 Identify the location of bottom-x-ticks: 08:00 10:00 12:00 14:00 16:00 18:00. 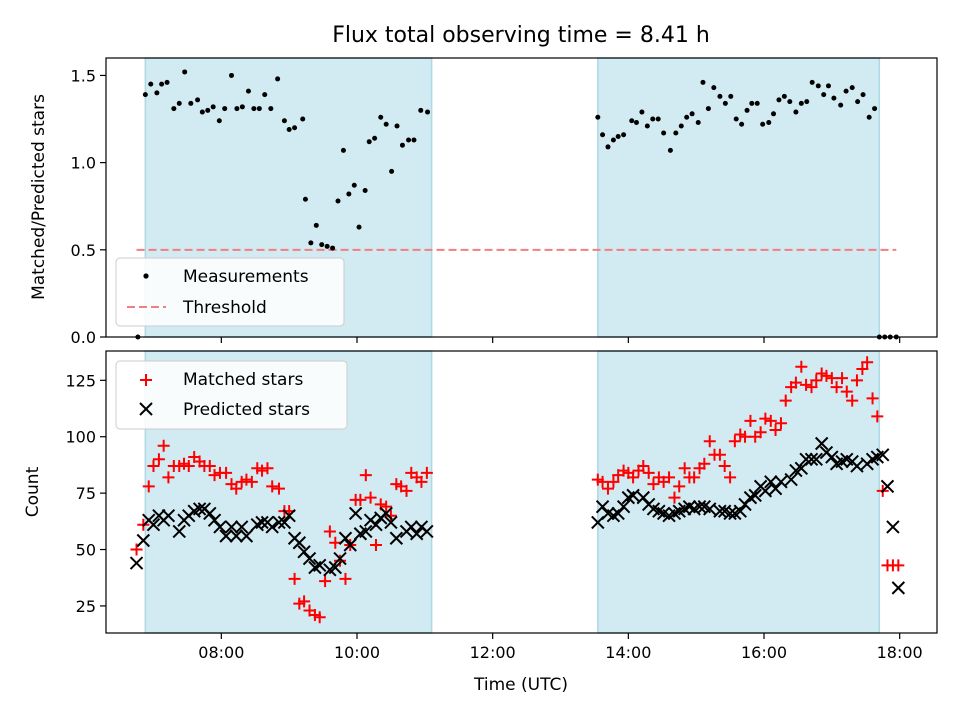
(560, 647).